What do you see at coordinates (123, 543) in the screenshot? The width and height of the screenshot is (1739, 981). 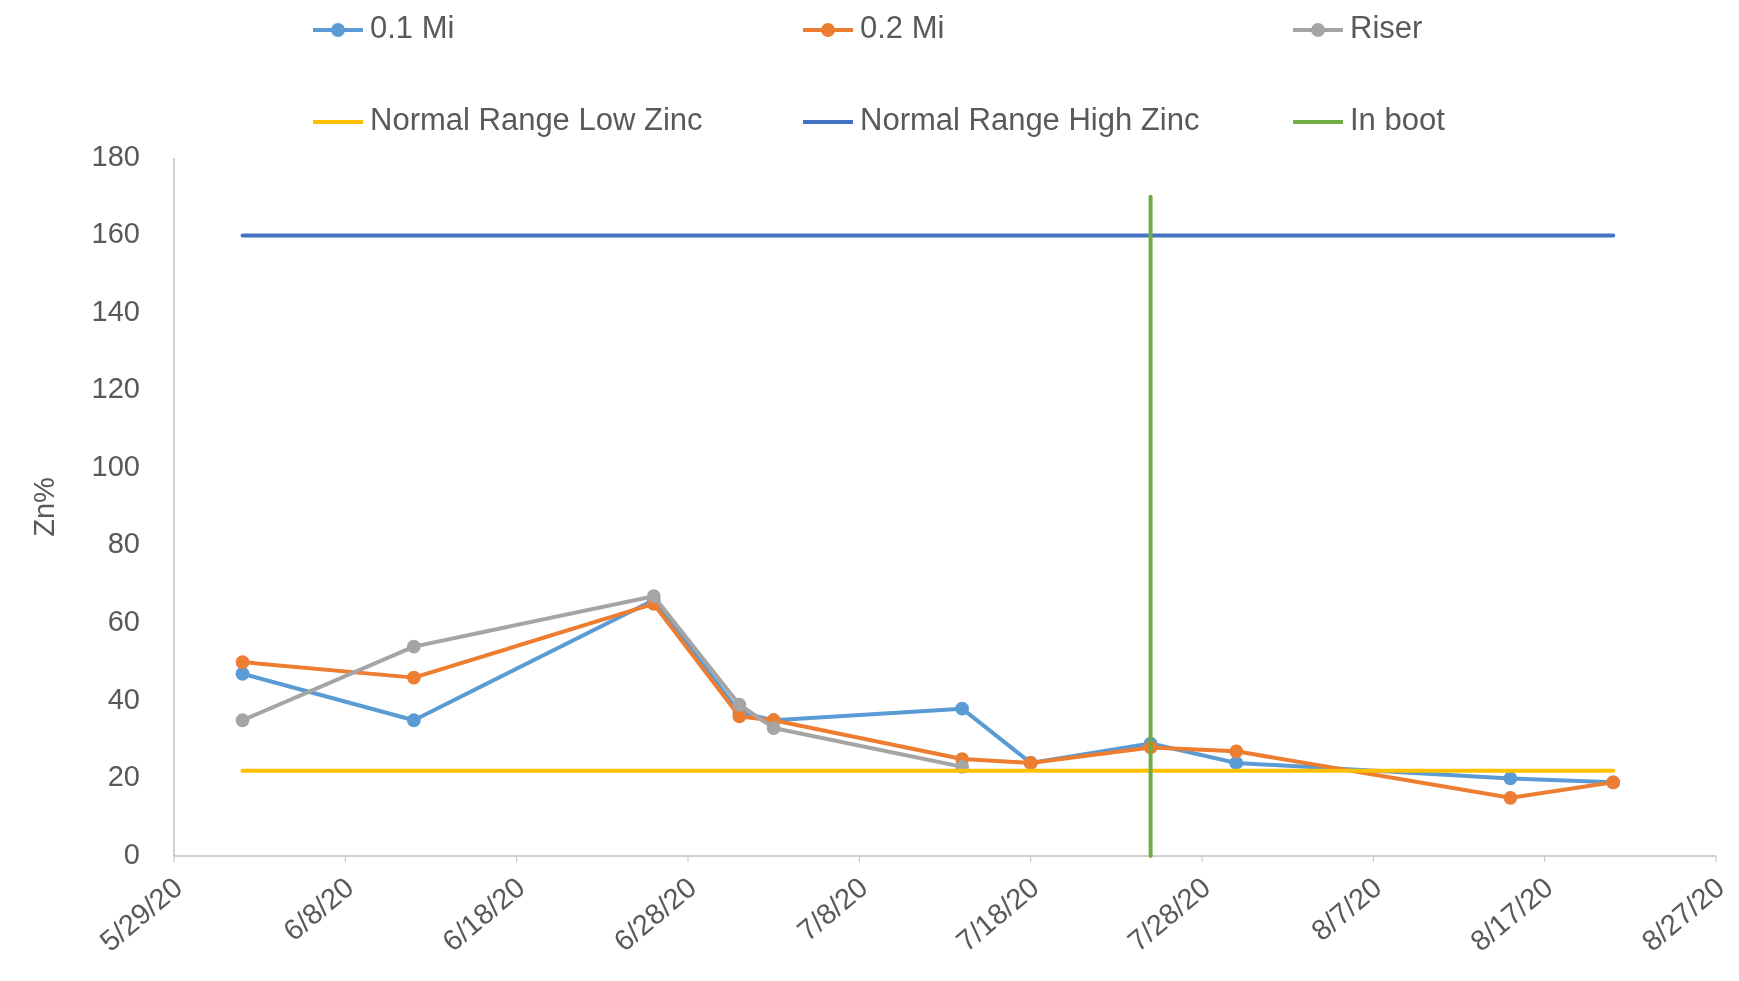 I see `y-tick-label: 80` at bounding box center [123, 543].